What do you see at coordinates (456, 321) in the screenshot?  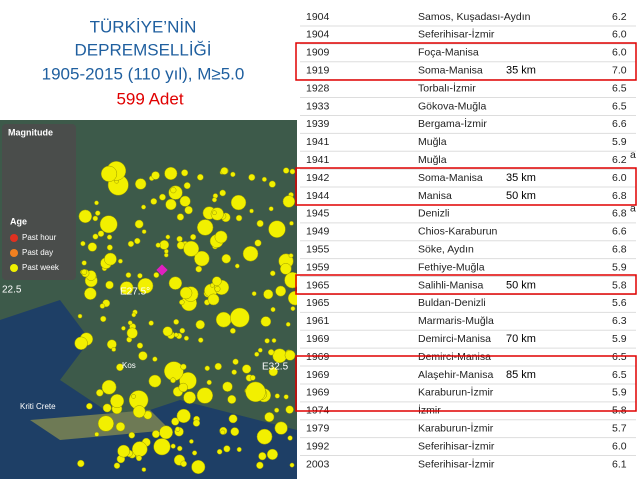 I see `place: Marmaris-Muğla` at bounding box center [456, 321].